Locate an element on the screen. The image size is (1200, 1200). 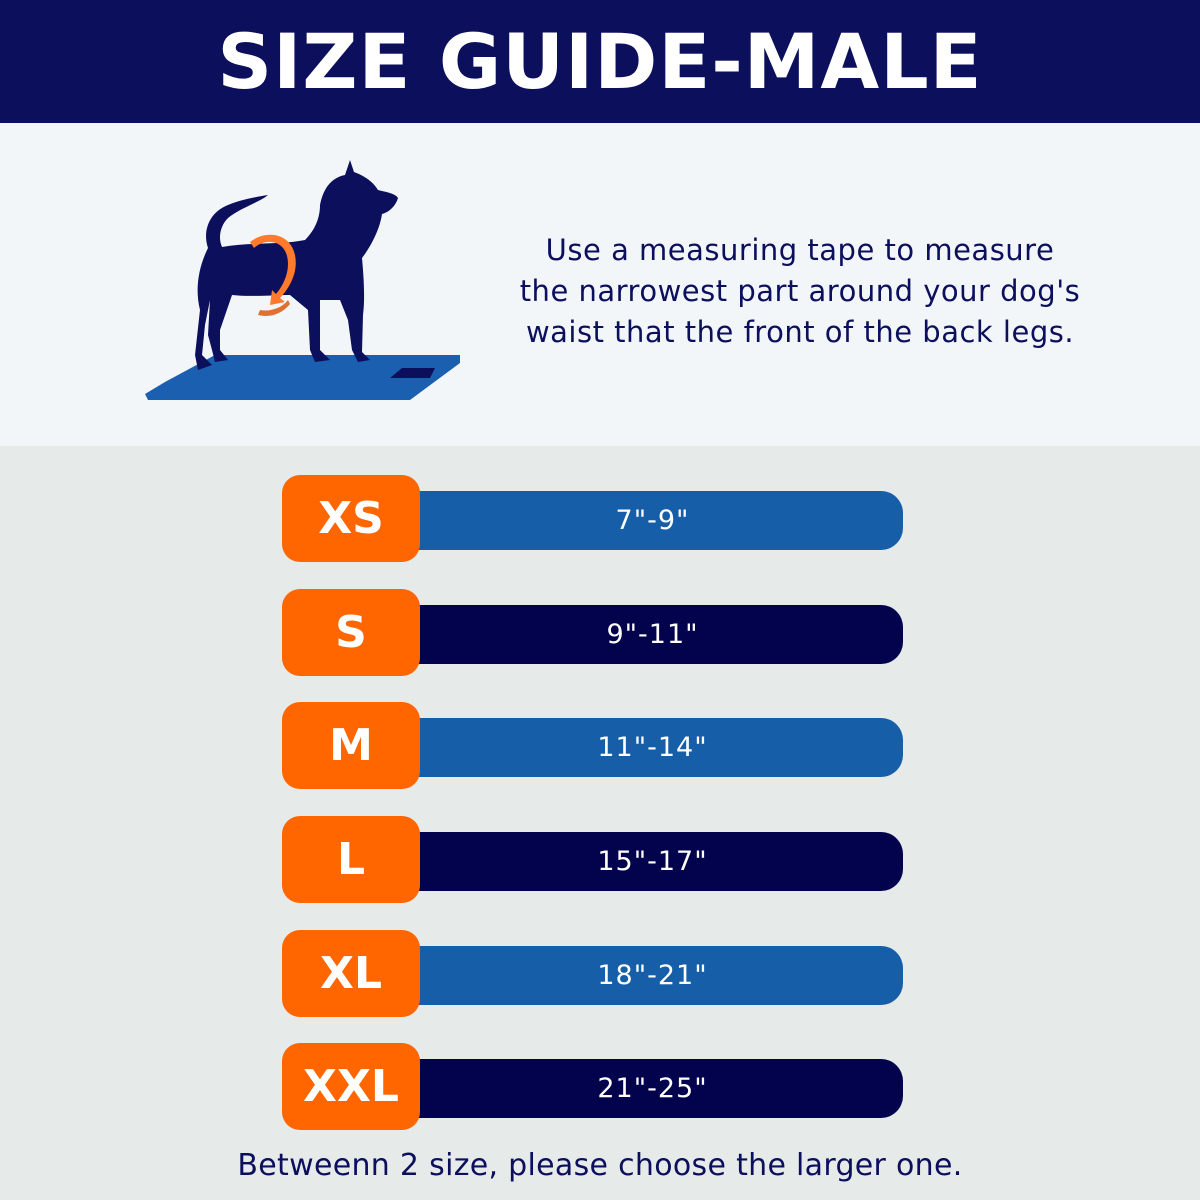
size-range-bar: 15"-17" is located at coordinates (652, 861).